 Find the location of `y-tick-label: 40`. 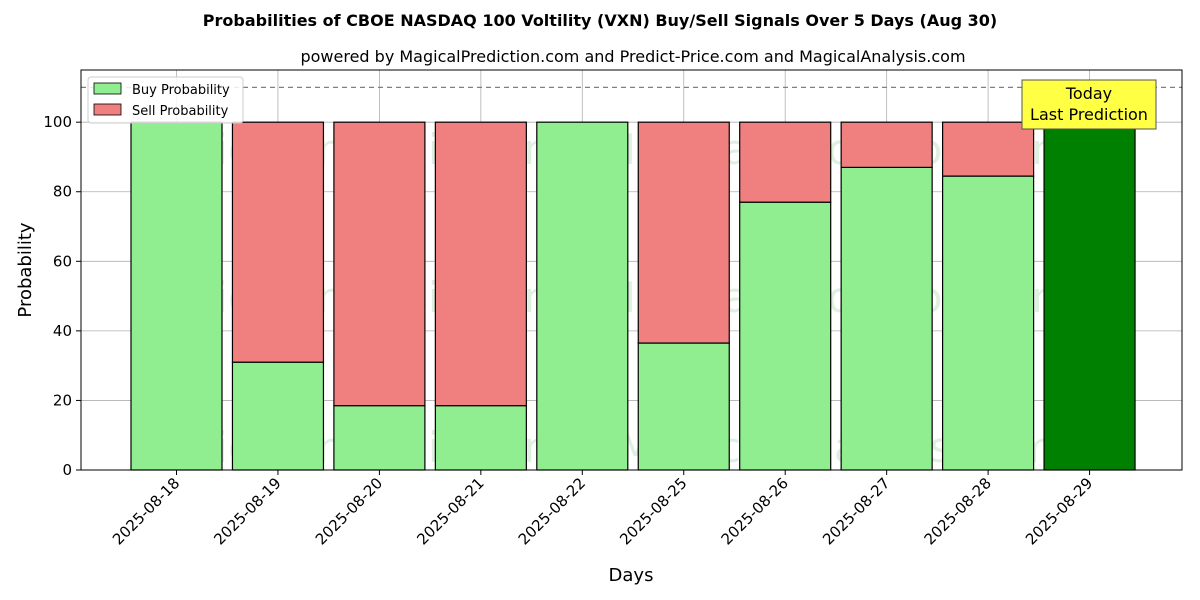

y-tick-label: 40 is located at coordinates (62, 331).